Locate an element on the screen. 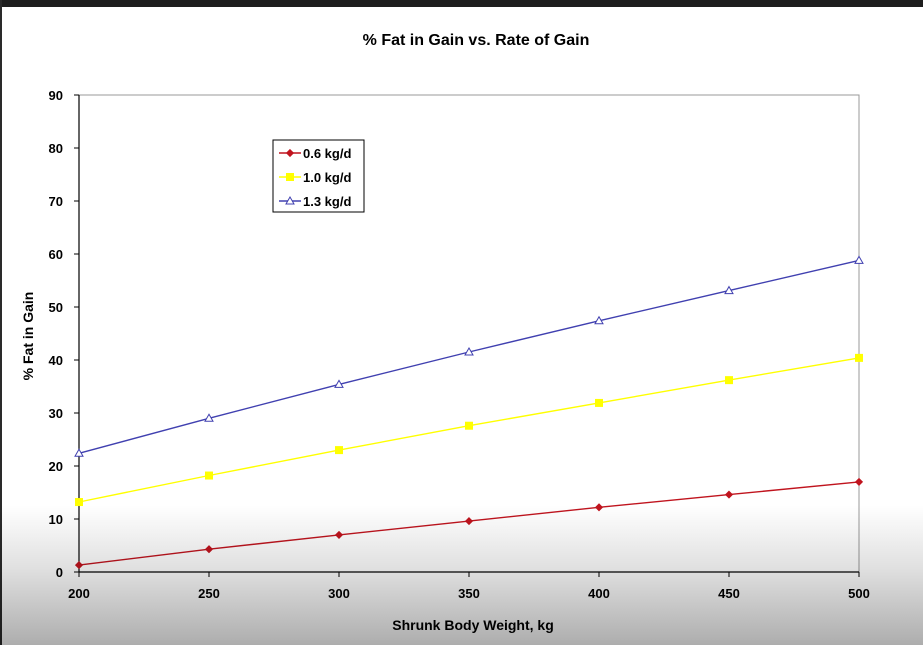  window-top-border is located at coordinates (461, 3).